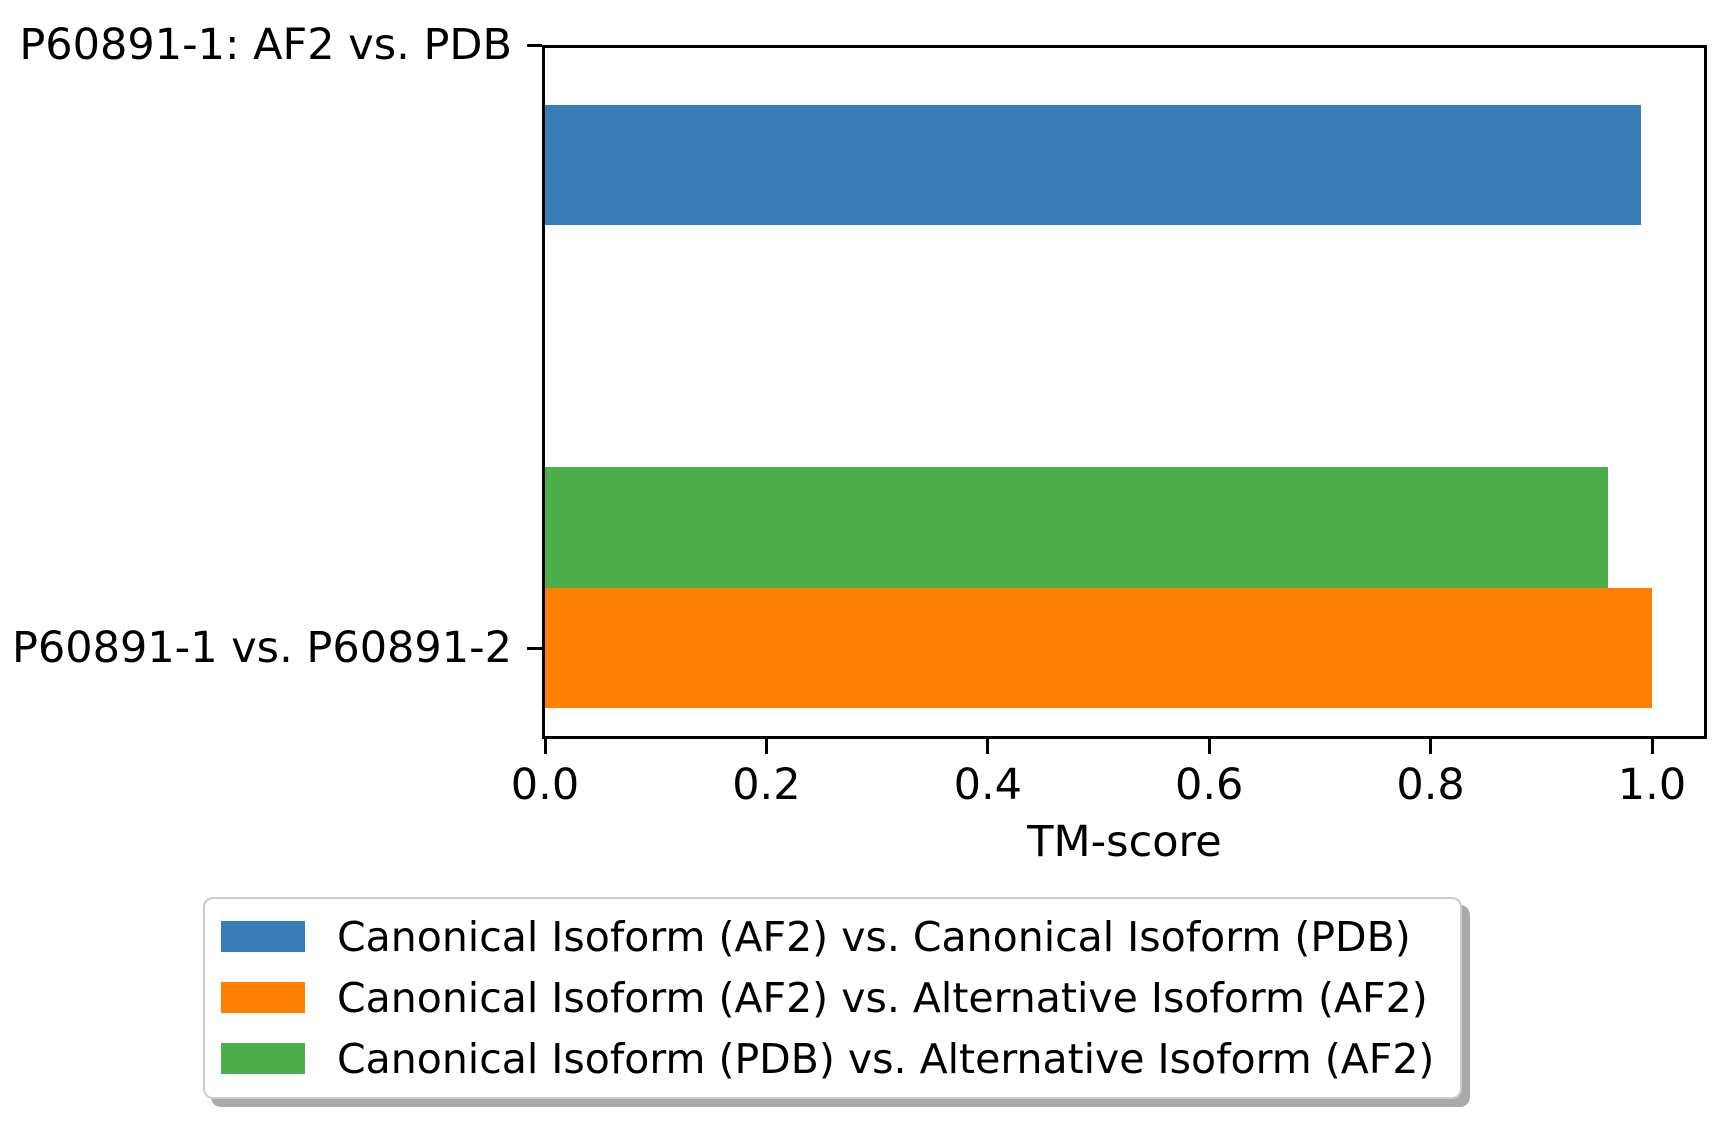 This screenshot has width=1735, height=1129. What do you see at coordinates (534, 45) in the screenshot?
I see `y-tick-mark-top` at bounding box center [534, 45].